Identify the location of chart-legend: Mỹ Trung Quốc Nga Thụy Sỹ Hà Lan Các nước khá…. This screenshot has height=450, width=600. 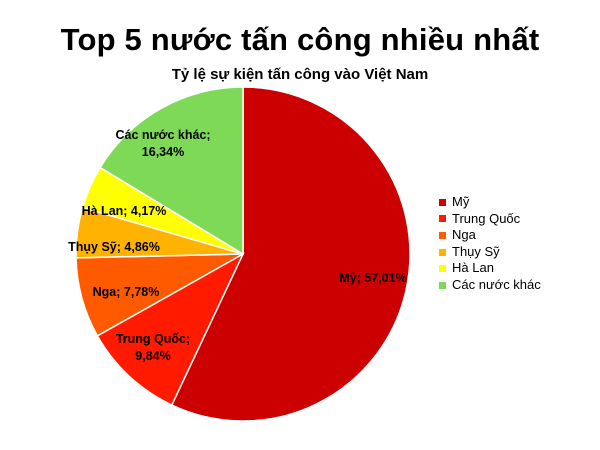
(490, 244).